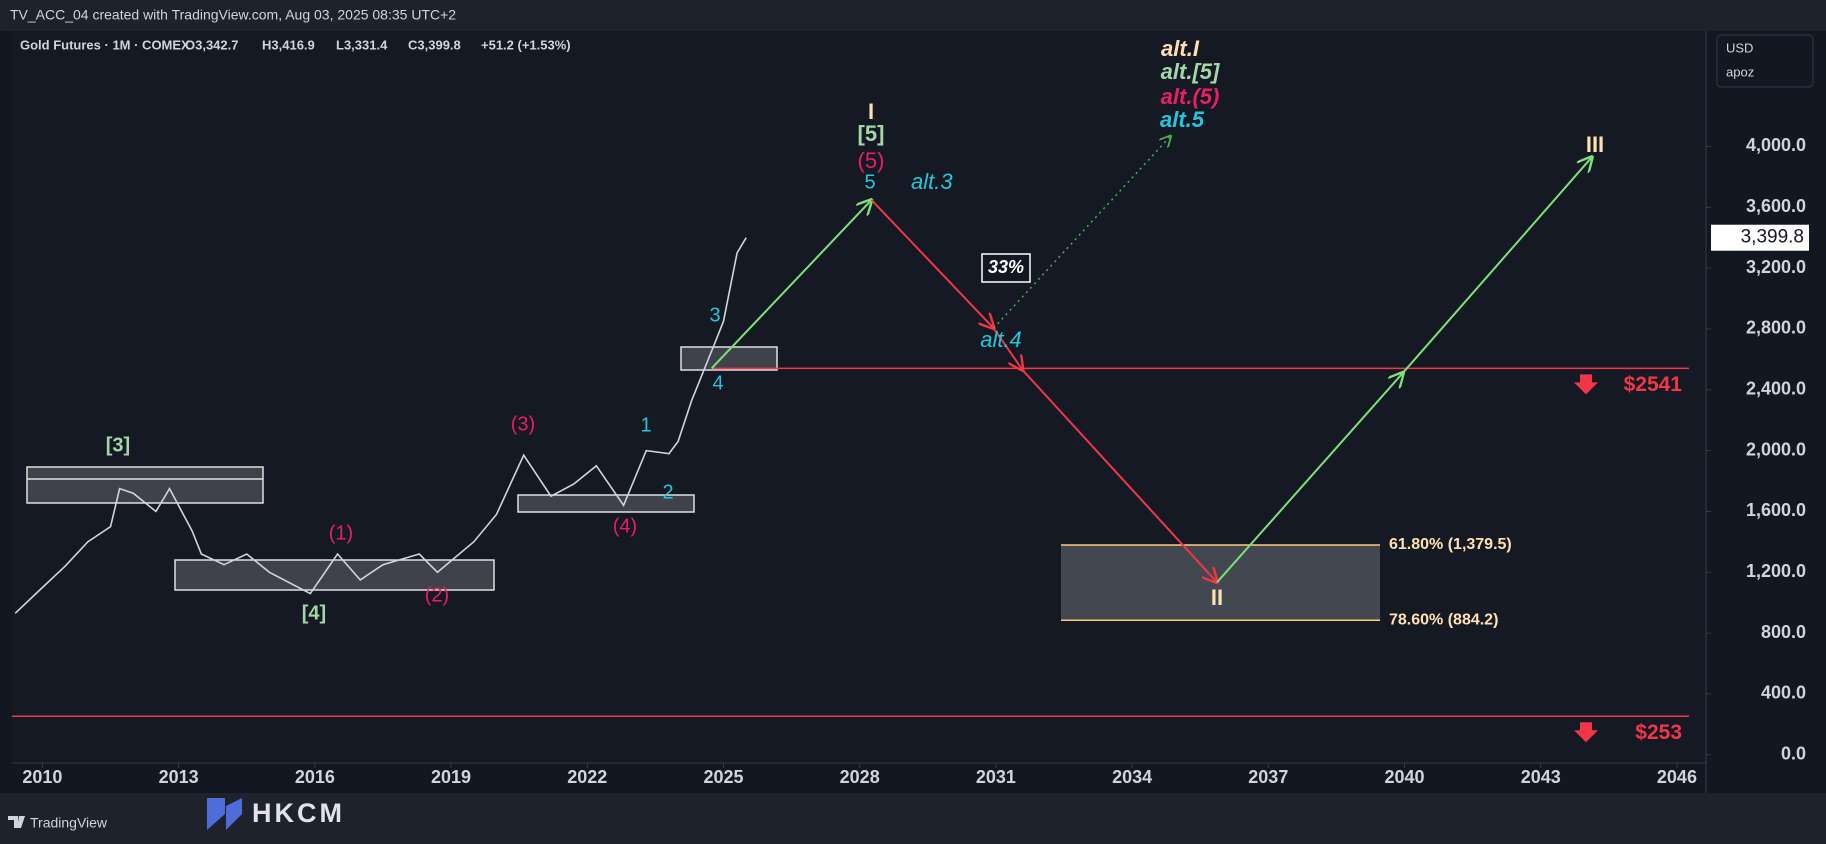  Describe the element at coordinates (932, 181) in the screenshot. I see `wave-label: alt.3` at that location.